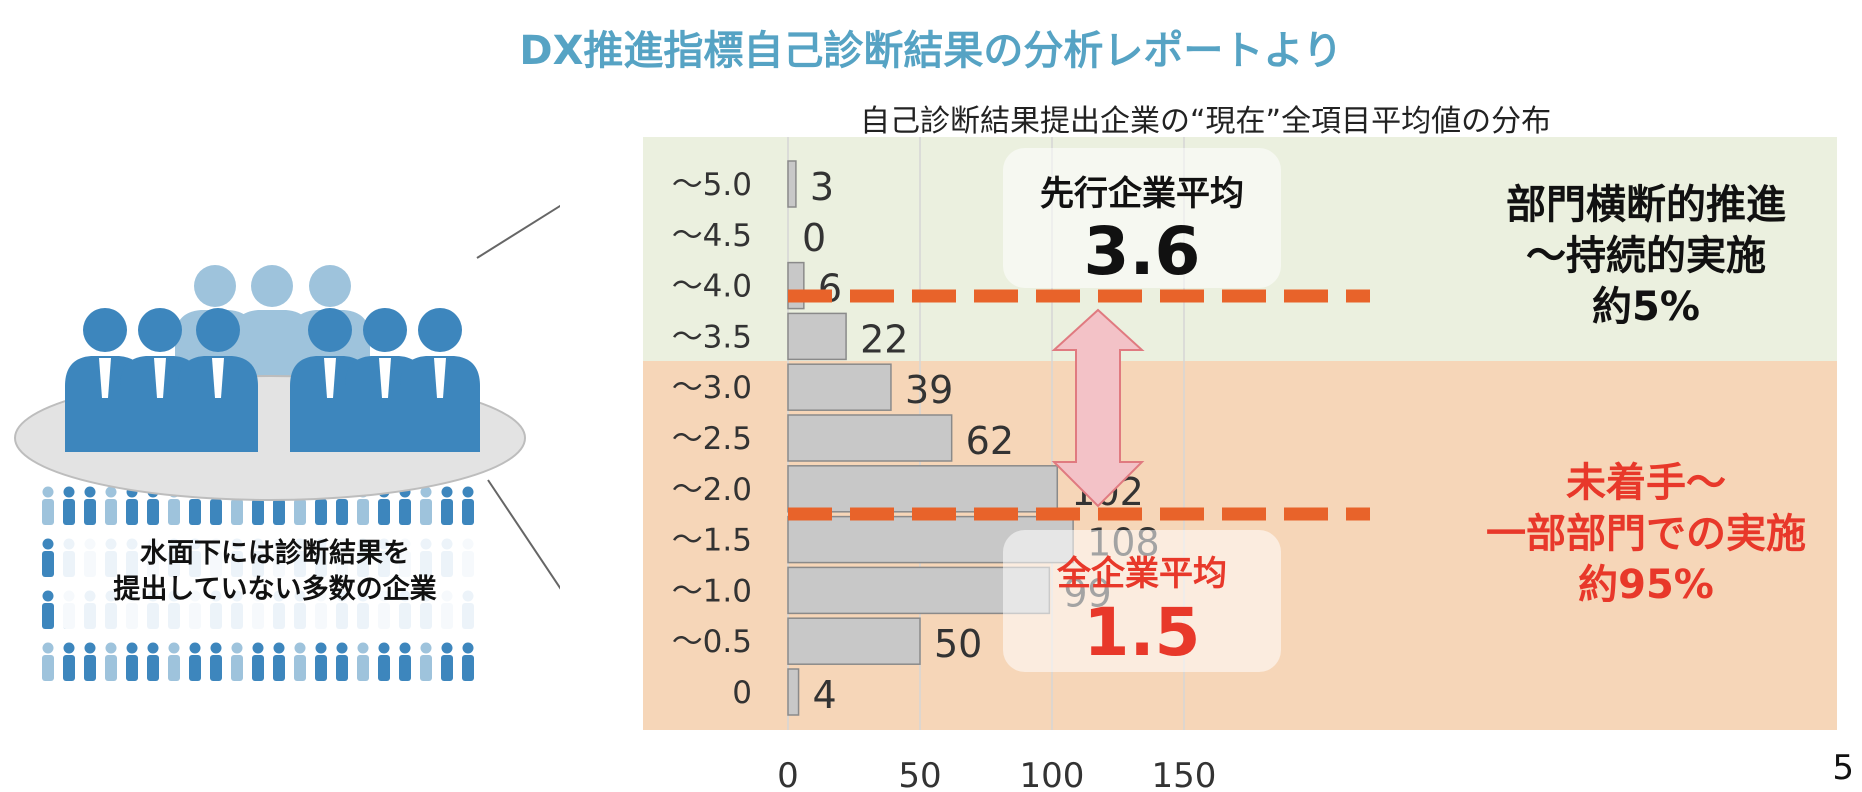 Image resolution: width=1862 pixels, height=792 pixels. What do you see at coordinates (929, 390) in the screenshot?
I see `value-label: 39` at bounding box center [929, 390].